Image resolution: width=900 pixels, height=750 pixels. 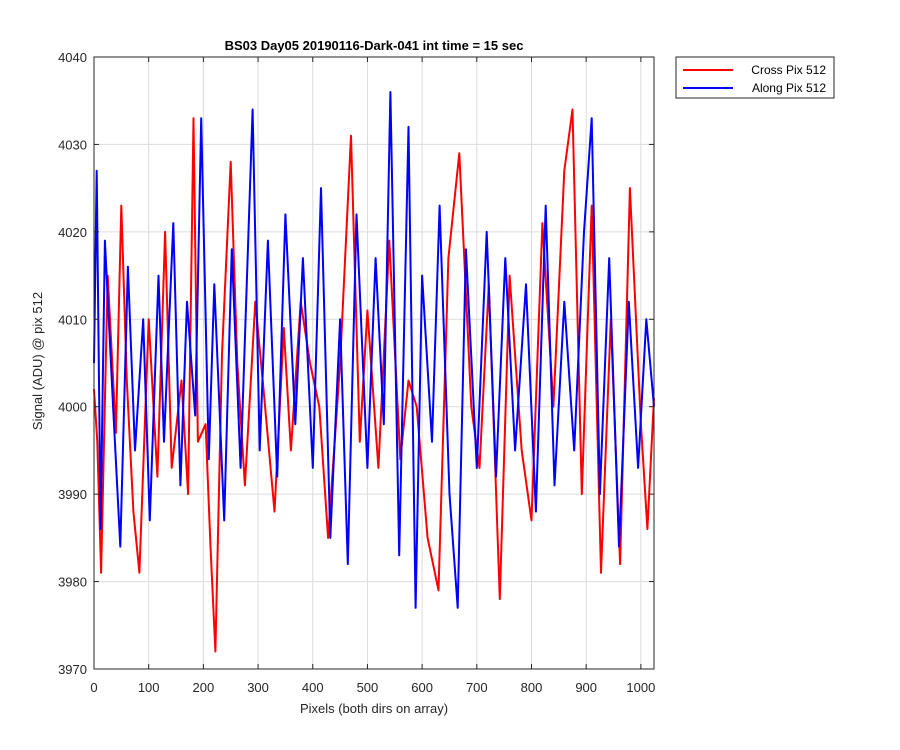 I want to click on x-tick-label: 300, so click(x=258, y=687).